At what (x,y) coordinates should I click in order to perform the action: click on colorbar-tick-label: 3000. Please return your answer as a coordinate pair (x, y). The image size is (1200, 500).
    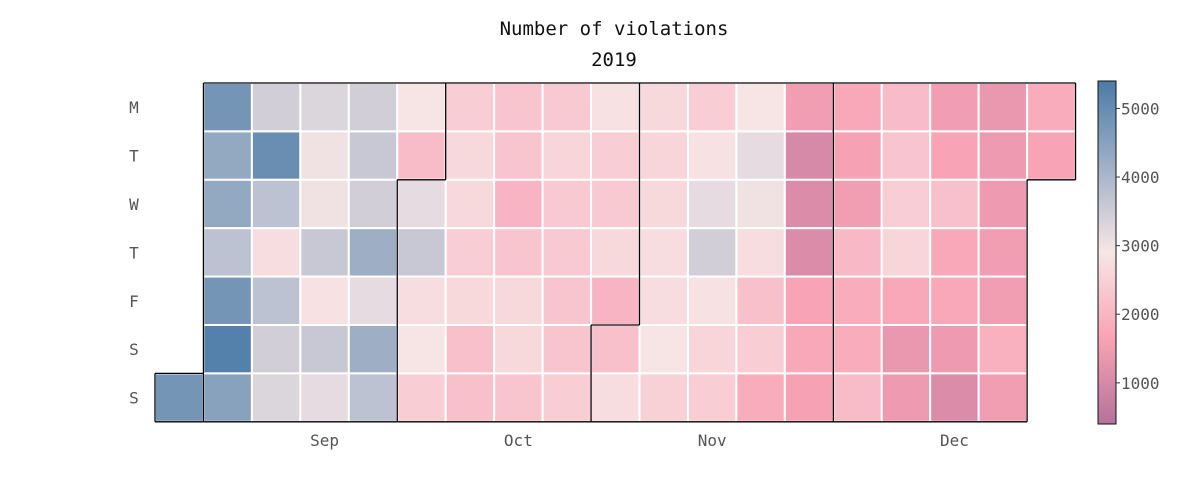
    Looking at the image, I should click on (1140, 246).